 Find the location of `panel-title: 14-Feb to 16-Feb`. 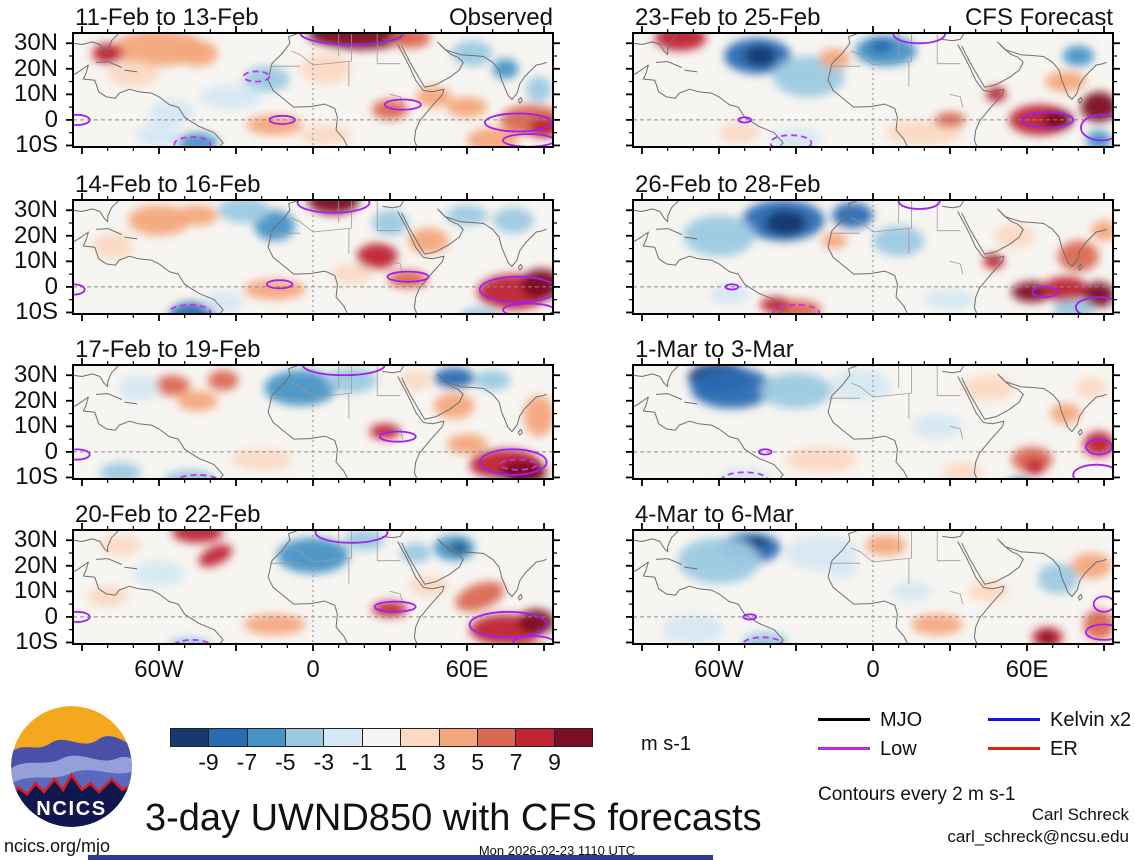

panel-title: 14-Feb to 16-Feb is located at coordinates (168, 184).